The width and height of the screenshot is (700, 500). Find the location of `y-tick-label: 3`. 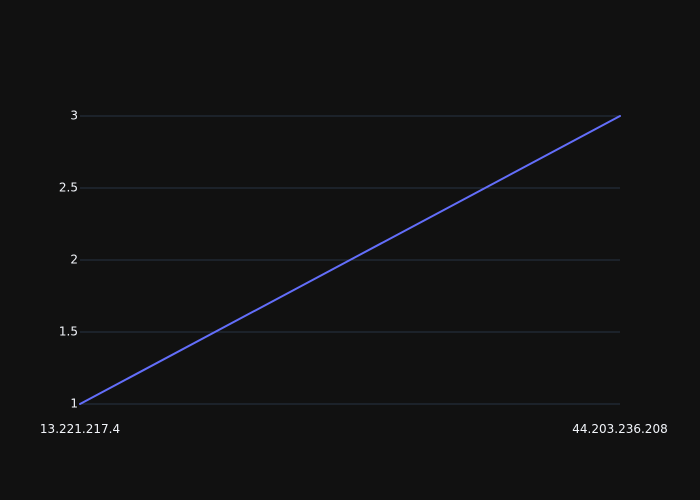

y-tick-label: 3 is located at coordinates (74, 116).